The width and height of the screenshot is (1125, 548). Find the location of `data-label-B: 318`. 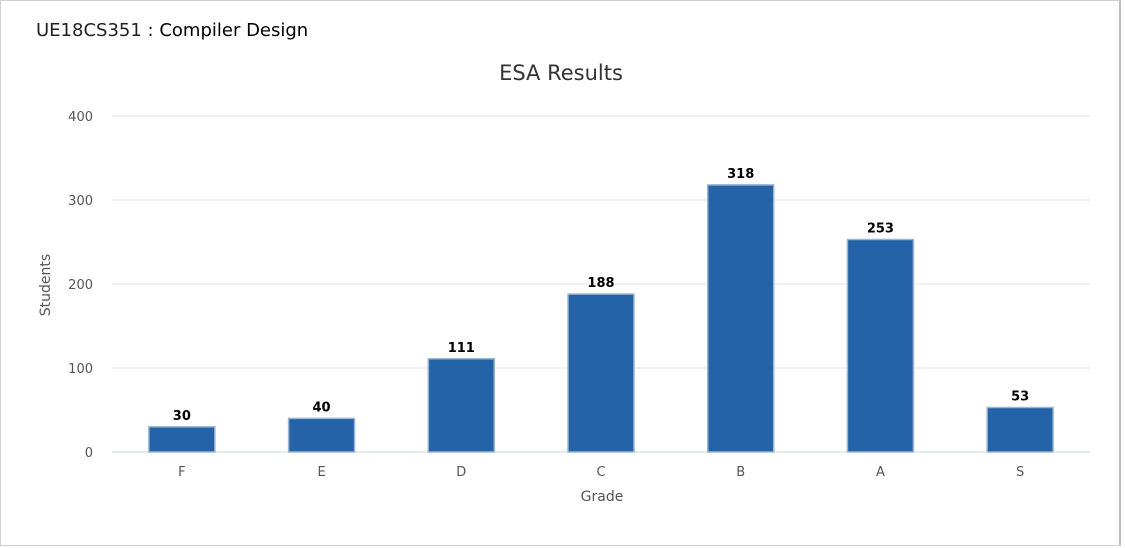

data-label-B: 318 is located at coordinates (740, 174).